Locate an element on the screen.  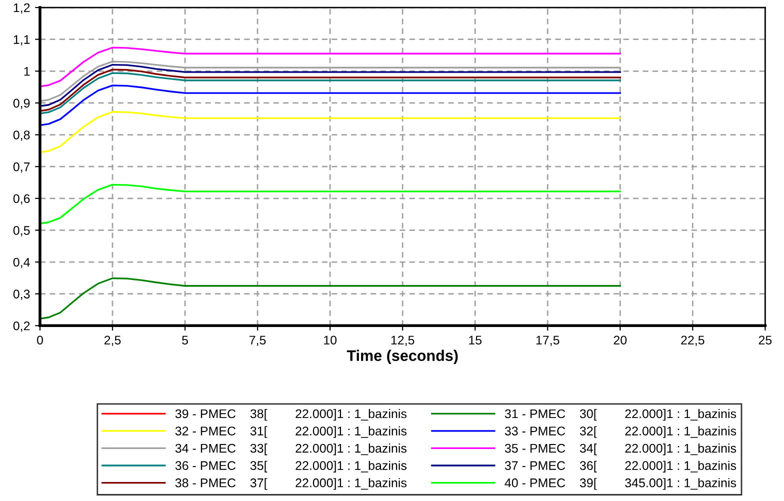
x-tick-label: 17,5 is located at coordinates (548, 341).